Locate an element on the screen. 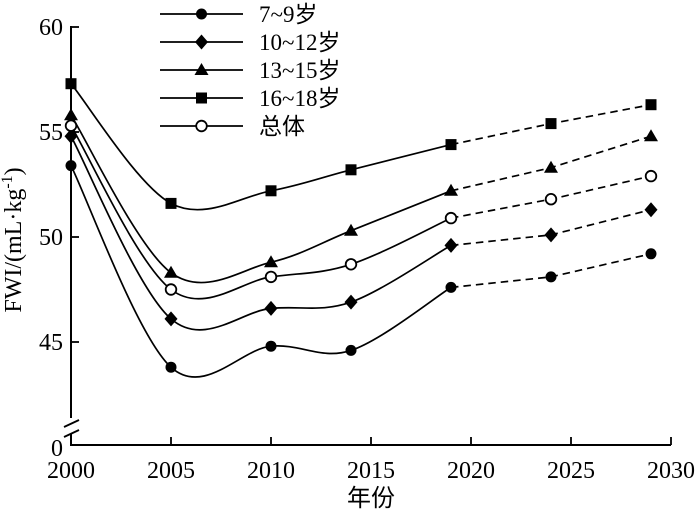  legend-label: 16~18岁 is located at coordinates (299, 98).